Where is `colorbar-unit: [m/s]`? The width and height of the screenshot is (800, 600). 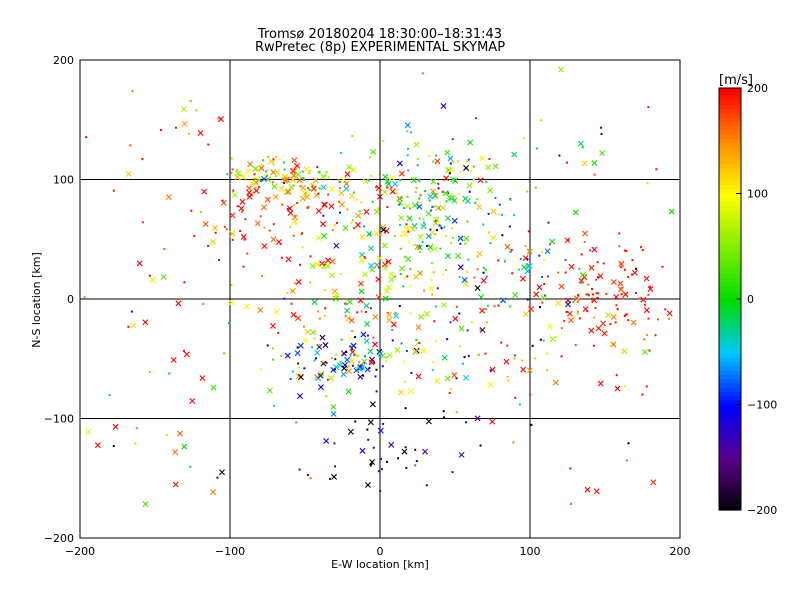 colorbar-unit: [m/s] is located at coordinates (736, 80).